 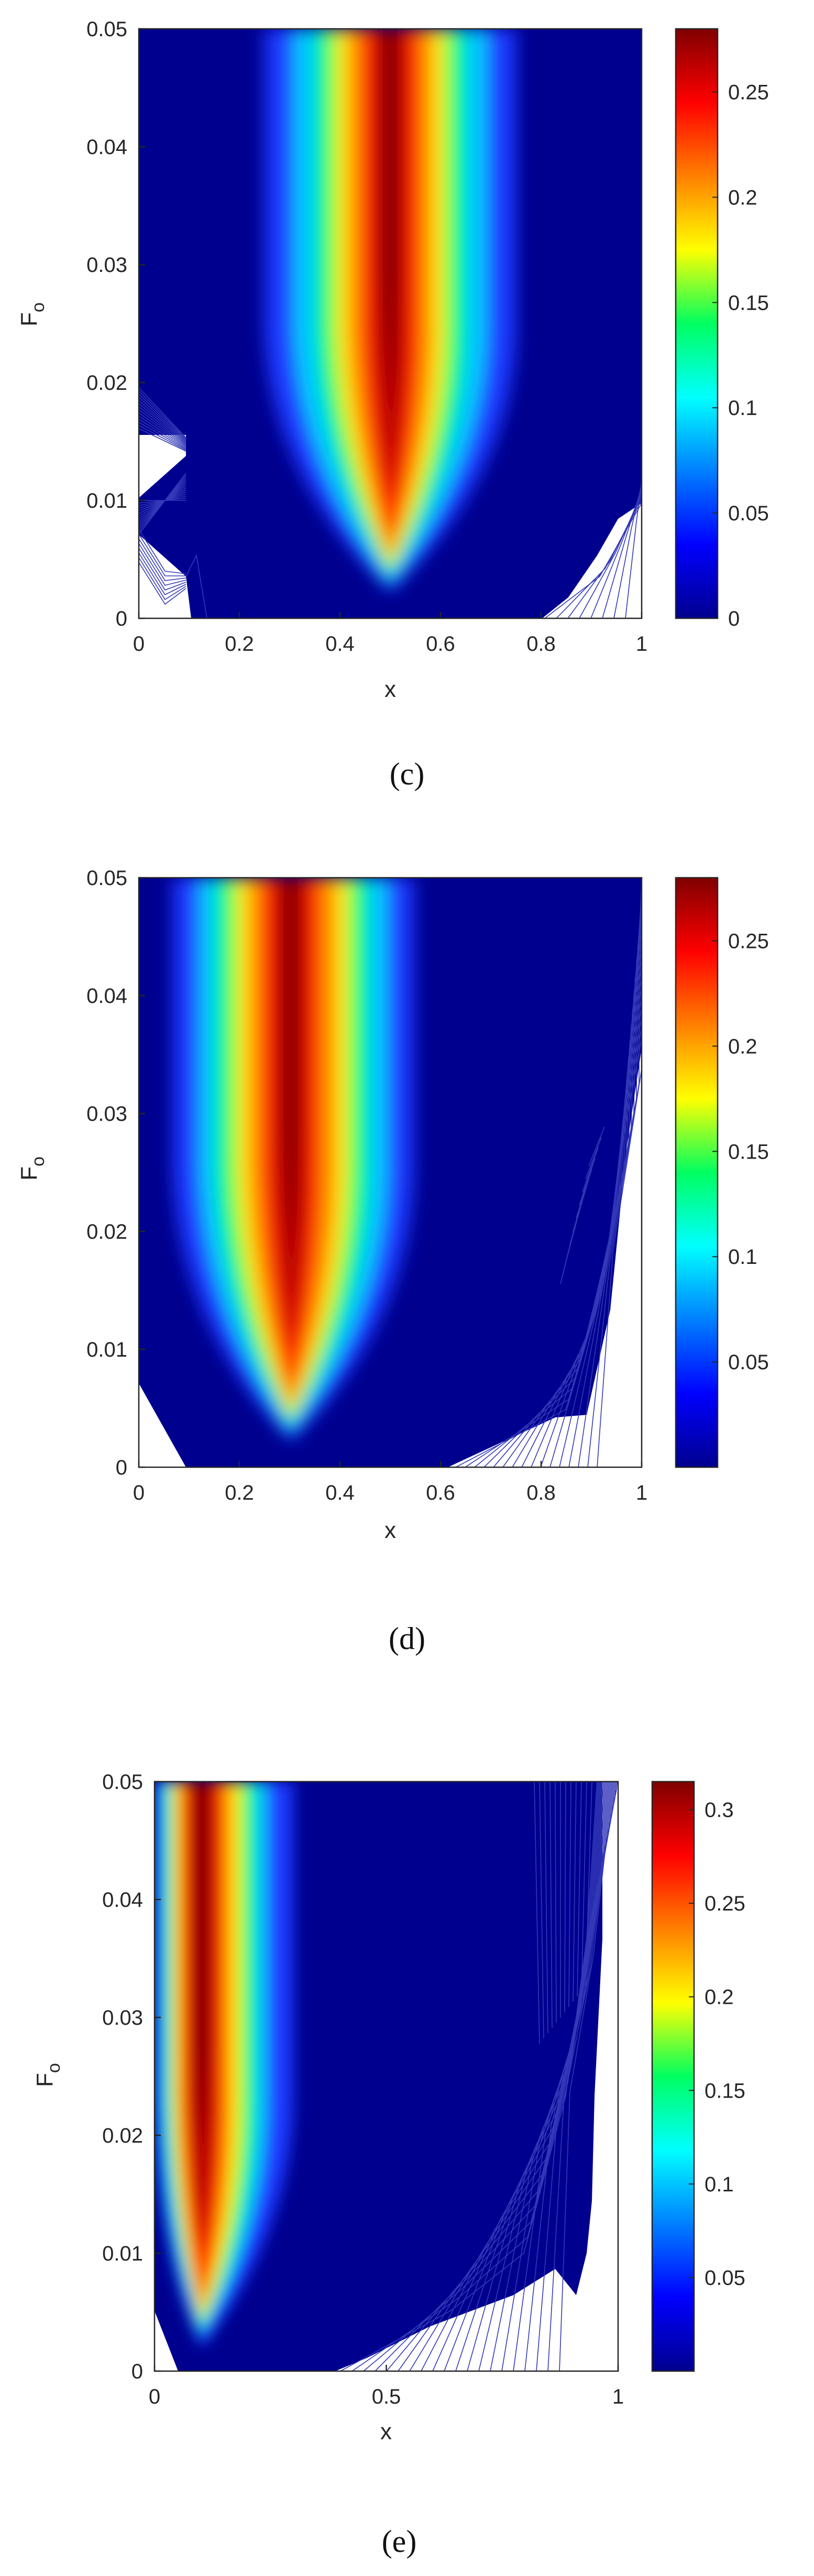 What do you see at coordinates (139, 644) in the screenshot?
I see `x-tick-label-c: 0` at bounding box center [139, 644].